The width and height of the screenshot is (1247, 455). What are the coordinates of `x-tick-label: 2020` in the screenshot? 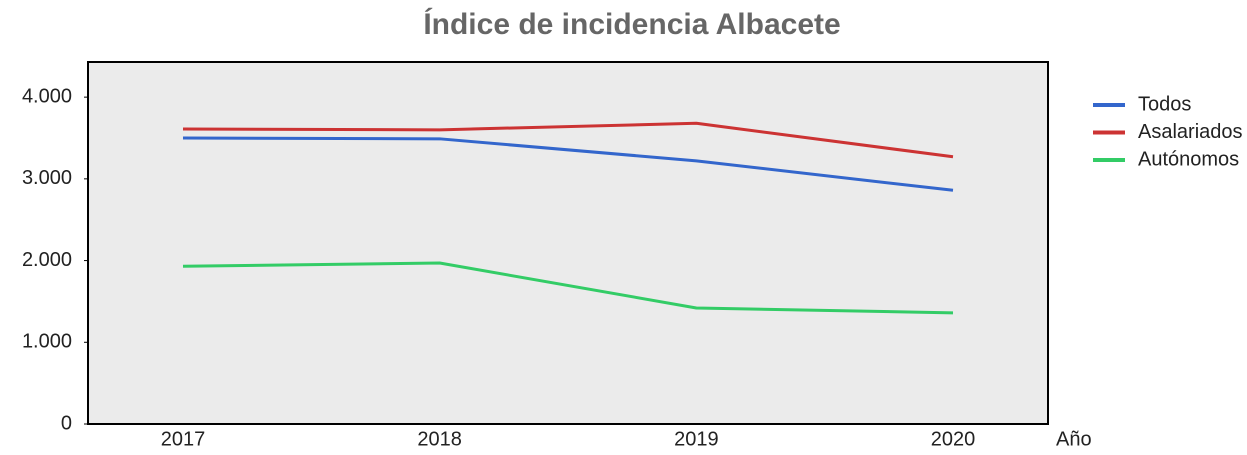 It's located at (953, 439).